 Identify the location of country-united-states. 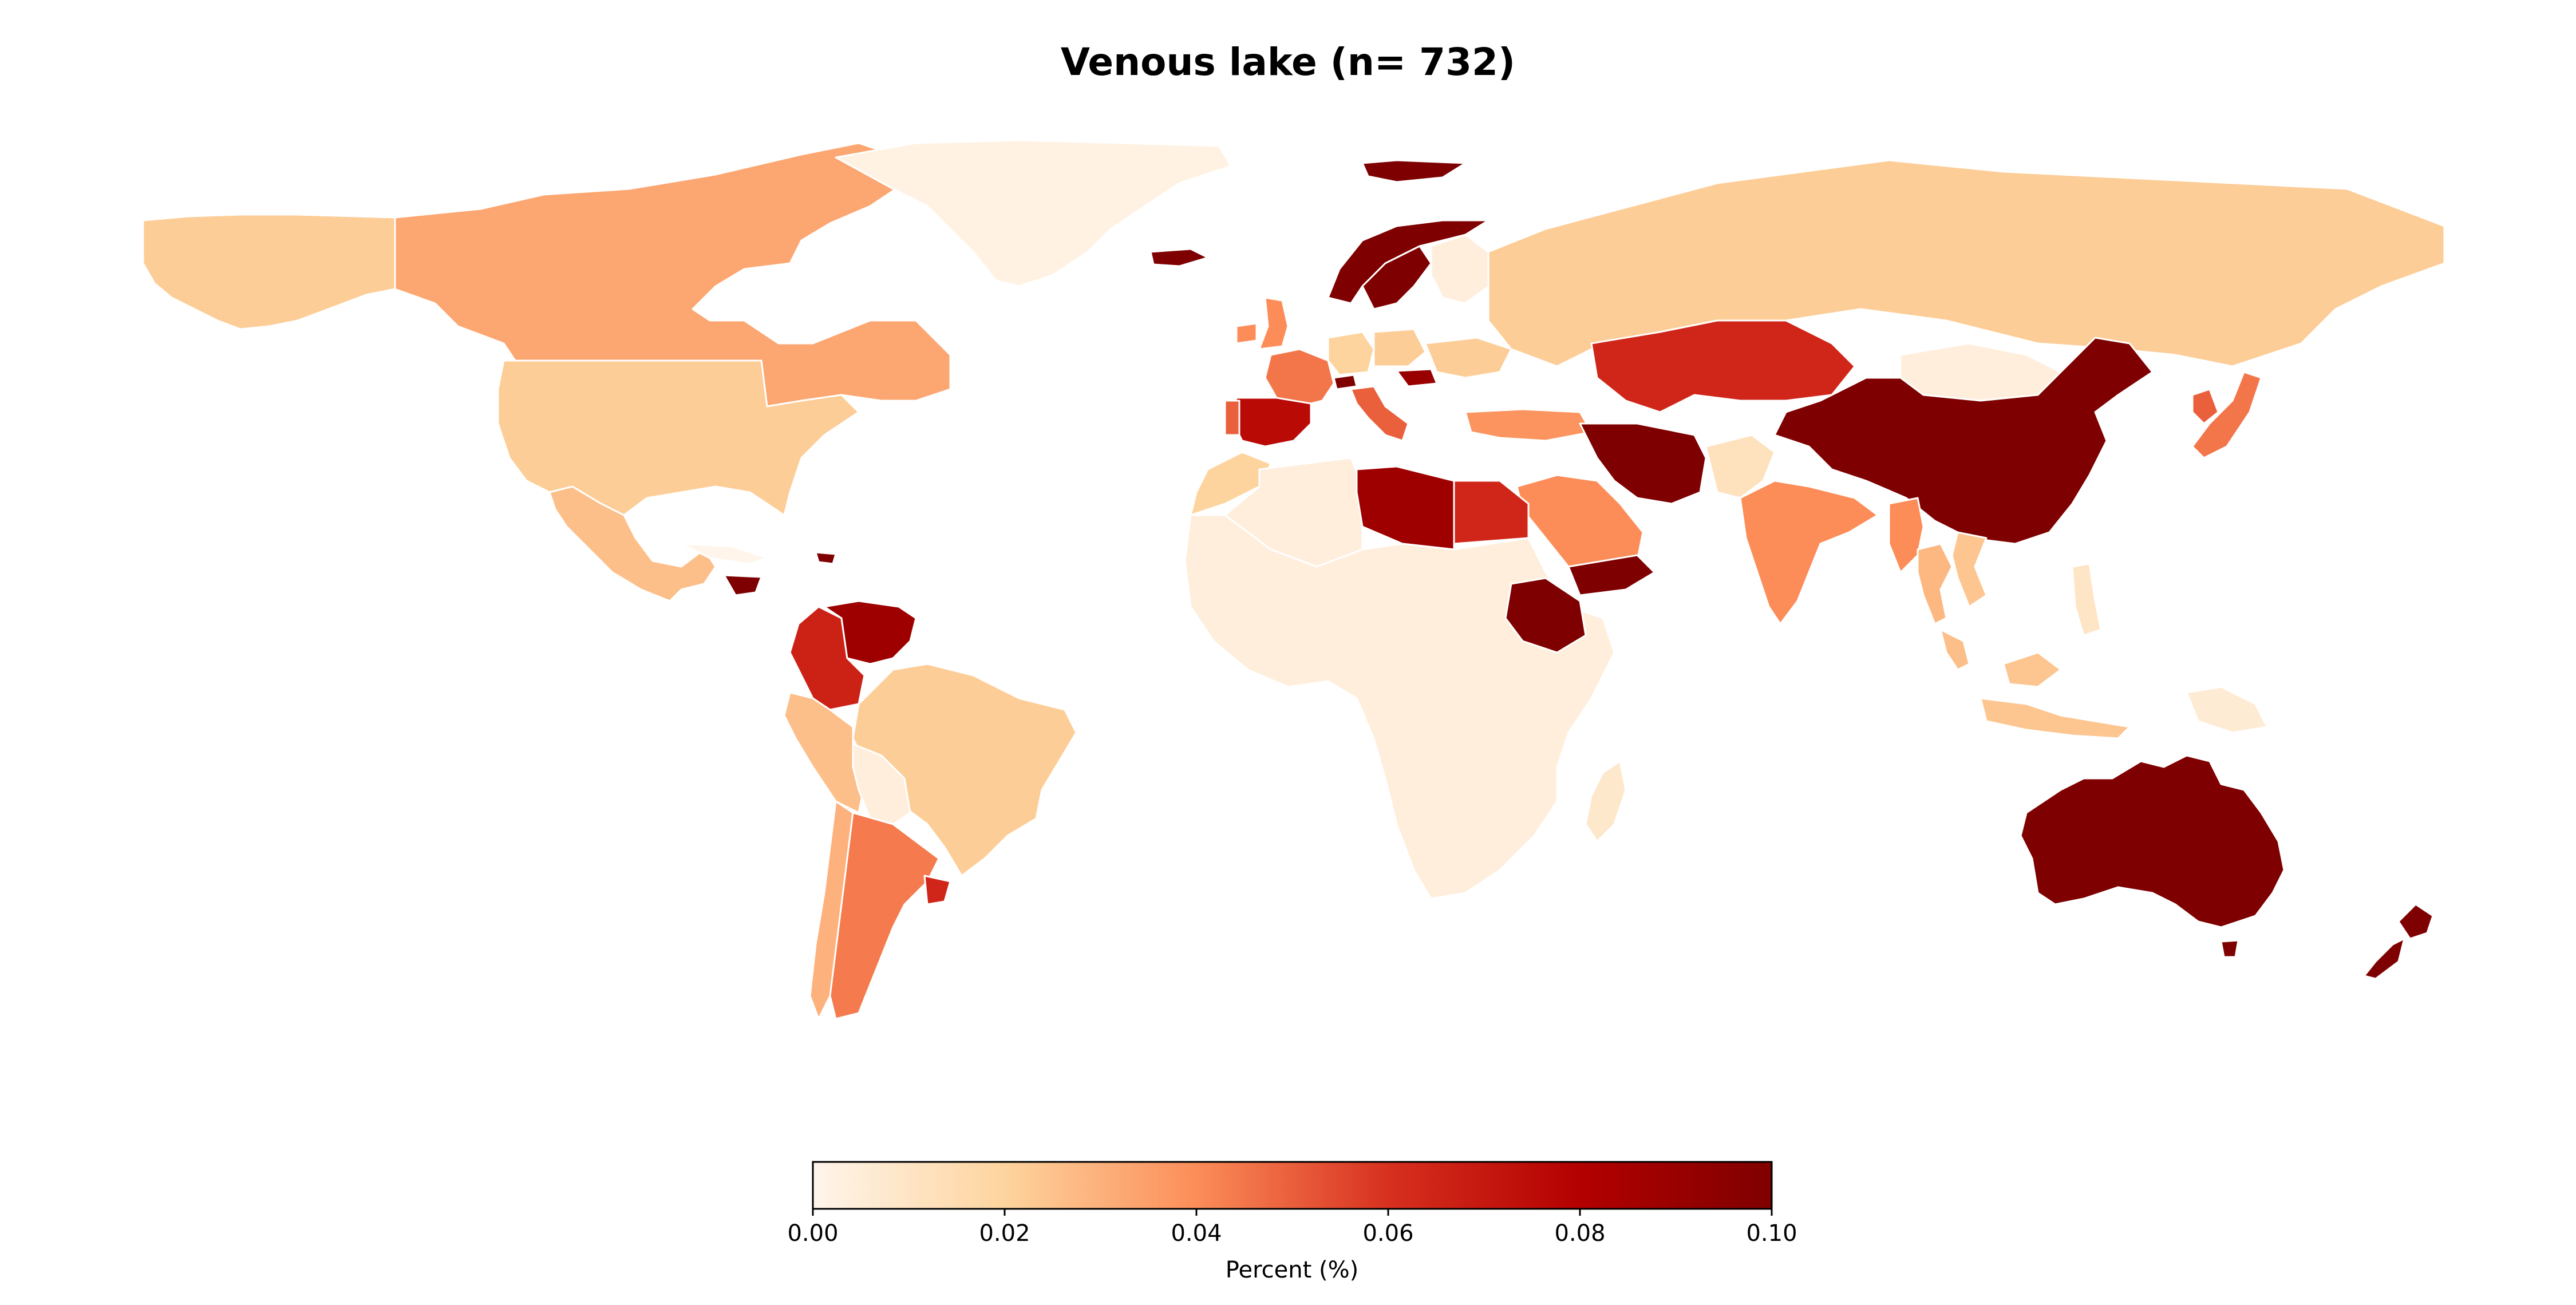
(678, 437).